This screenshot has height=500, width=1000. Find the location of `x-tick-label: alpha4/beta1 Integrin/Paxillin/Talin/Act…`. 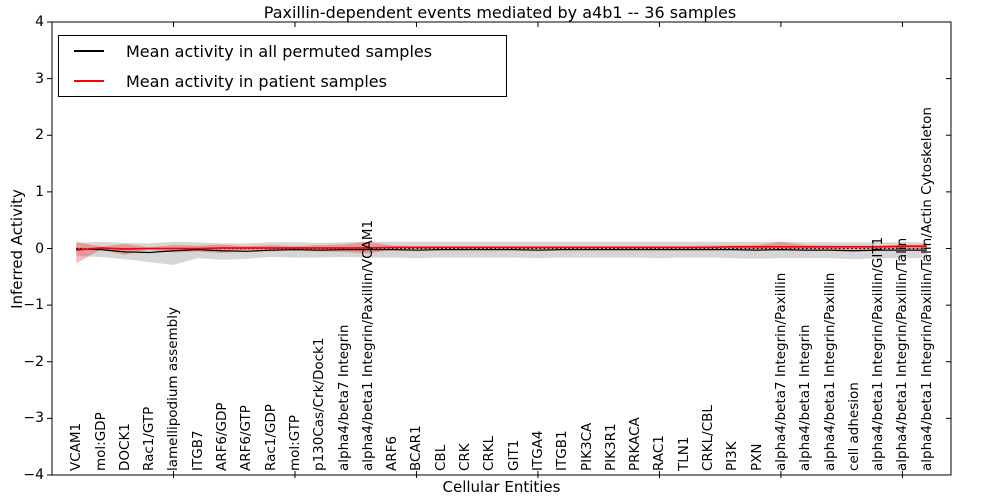

x-tick-label: alpha4/beta1 Integrin/Paxillin/Talin/Act… is located at coordinates (926, 289).